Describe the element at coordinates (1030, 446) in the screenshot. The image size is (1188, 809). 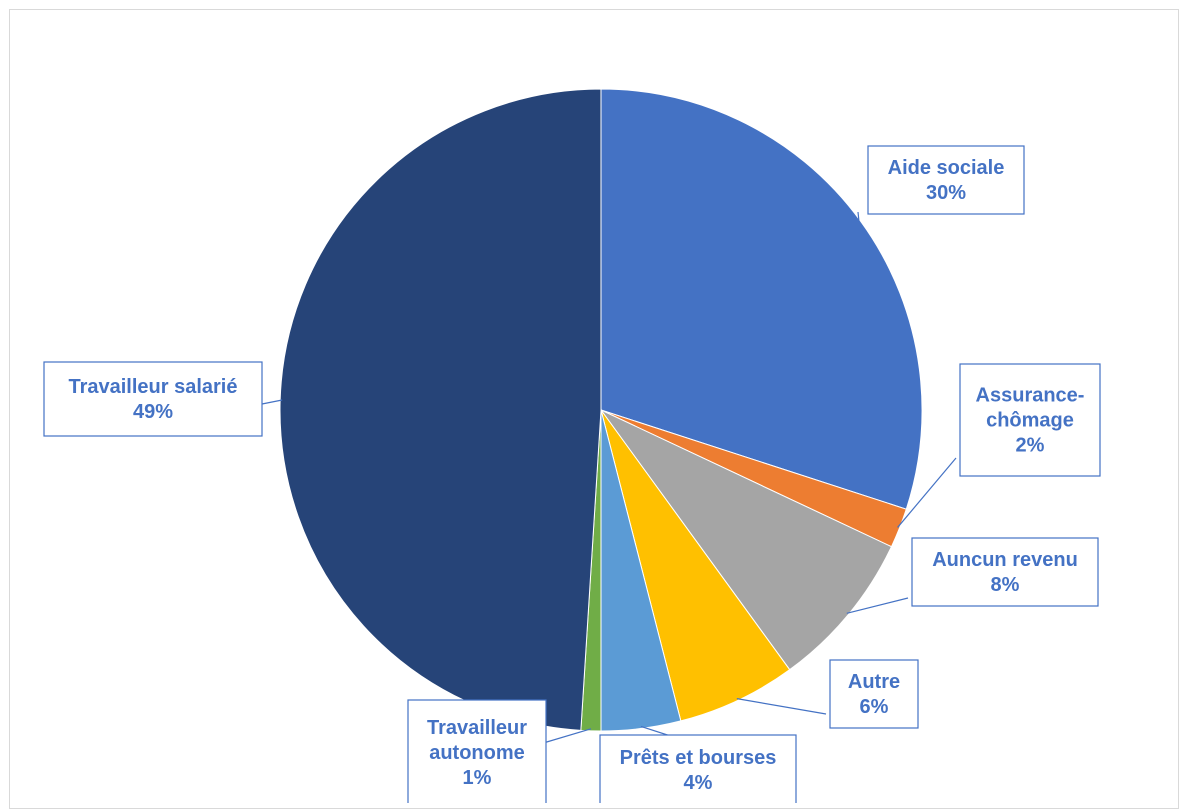
I see `data-label-value-1: 2%` at that location.